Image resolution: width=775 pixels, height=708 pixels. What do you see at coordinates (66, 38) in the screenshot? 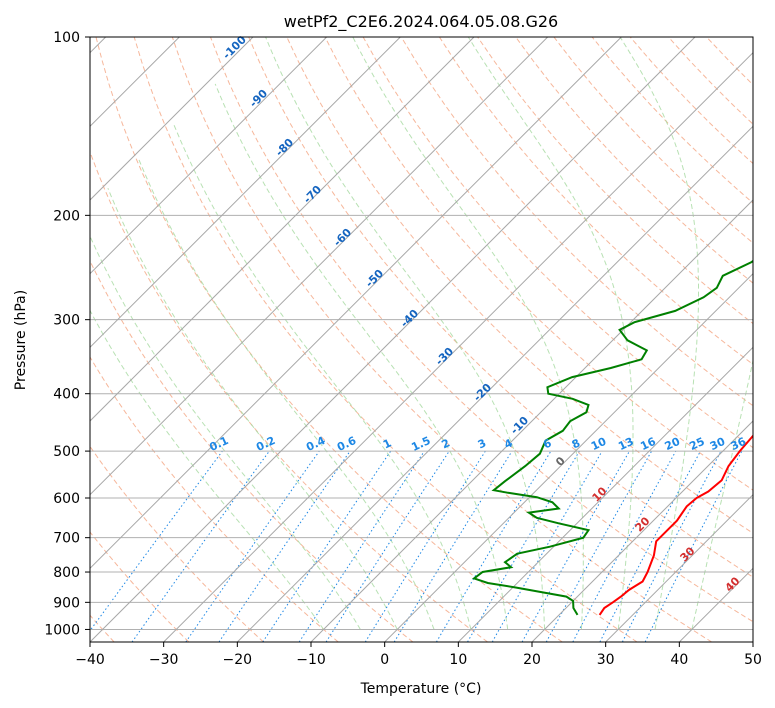
I see `y-tick-label: 100` at bounding box center [66, 38].